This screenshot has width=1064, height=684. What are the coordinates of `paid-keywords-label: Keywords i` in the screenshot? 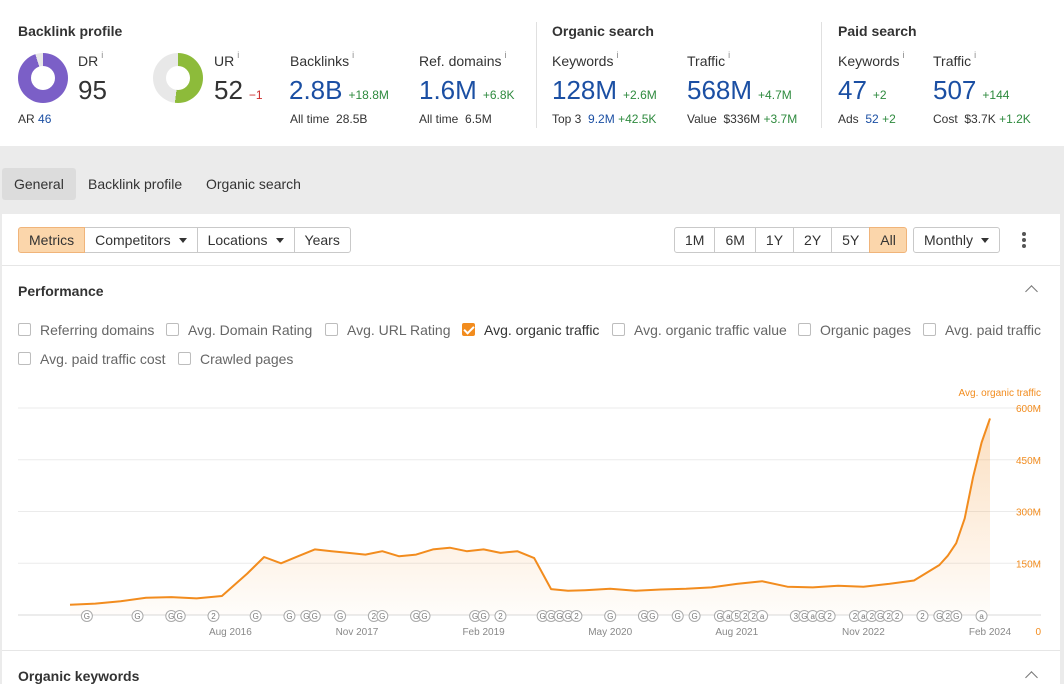 It's located at (871, 59).